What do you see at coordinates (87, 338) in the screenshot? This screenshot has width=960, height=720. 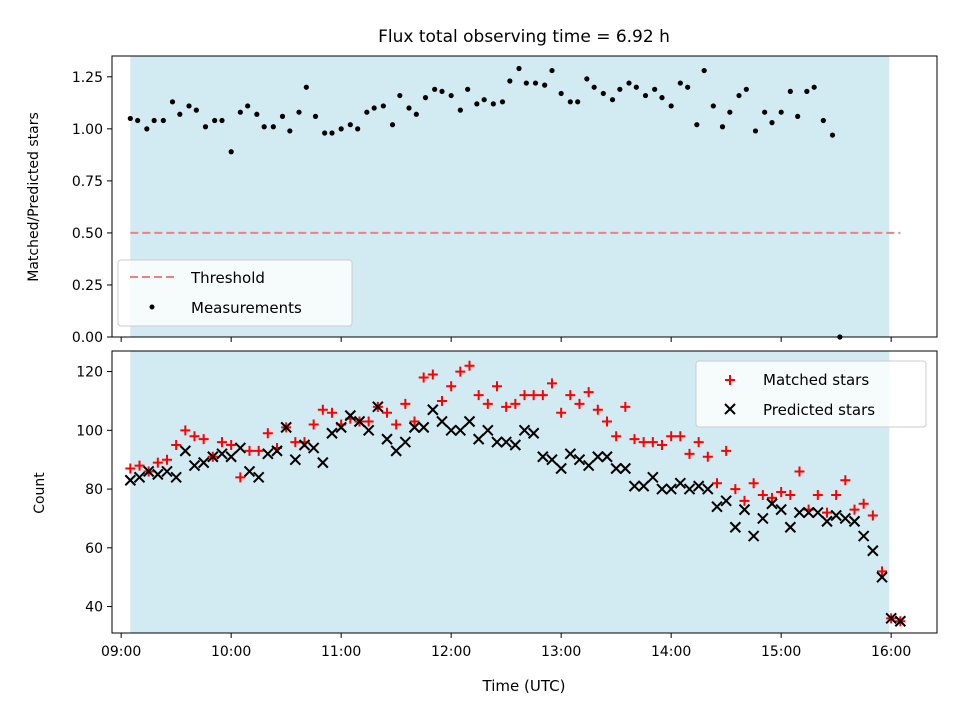 I see `top-y-tick-label: 0.00` at bounding box center [87, 338].